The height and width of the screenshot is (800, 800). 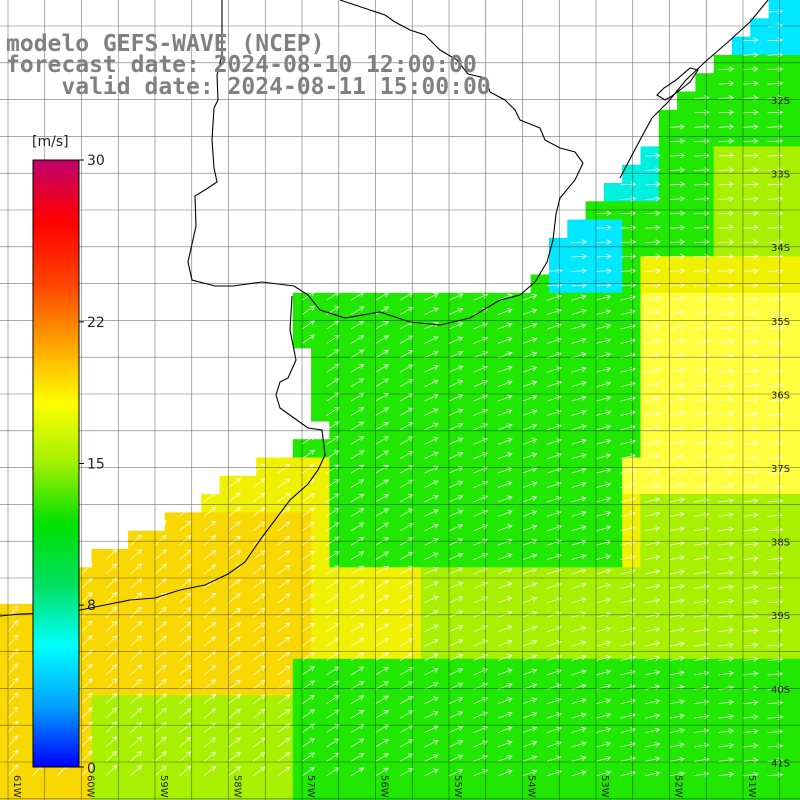 I want to click on longitude-label: 61W, so click(x=16, y=786).